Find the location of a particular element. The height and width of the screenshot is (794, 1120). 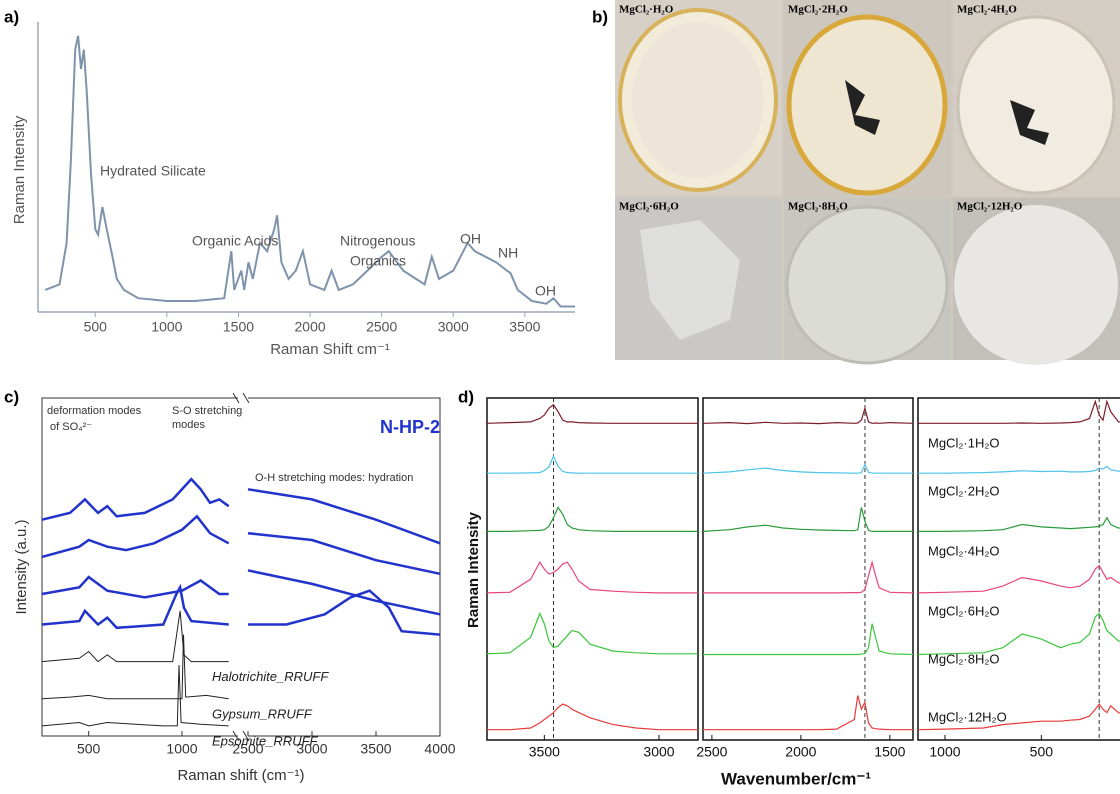

x-tick-label: 4000 is located at coordinates (439, 749).